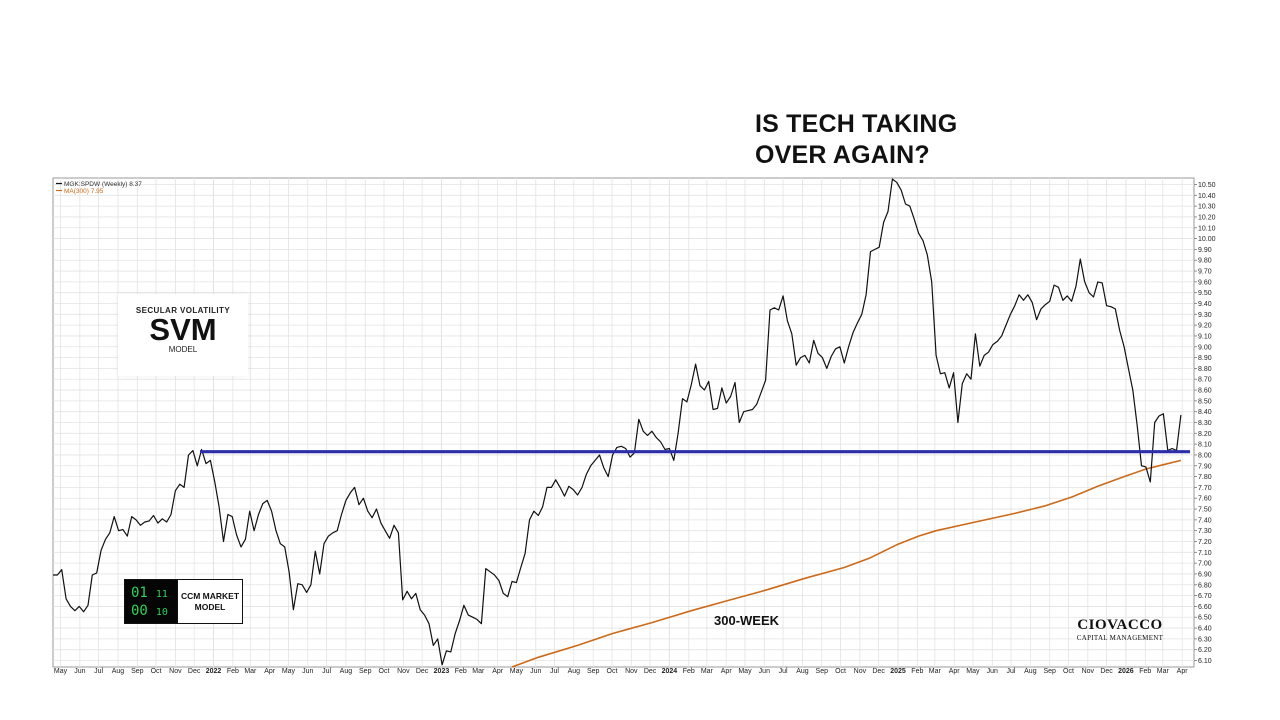 This screenshot has height=720, width=1280. What do you see at coordinates (1207, 239) in the screenshot?
I see `y-tick-label: 10.00` at bounding box center [1207, 239].